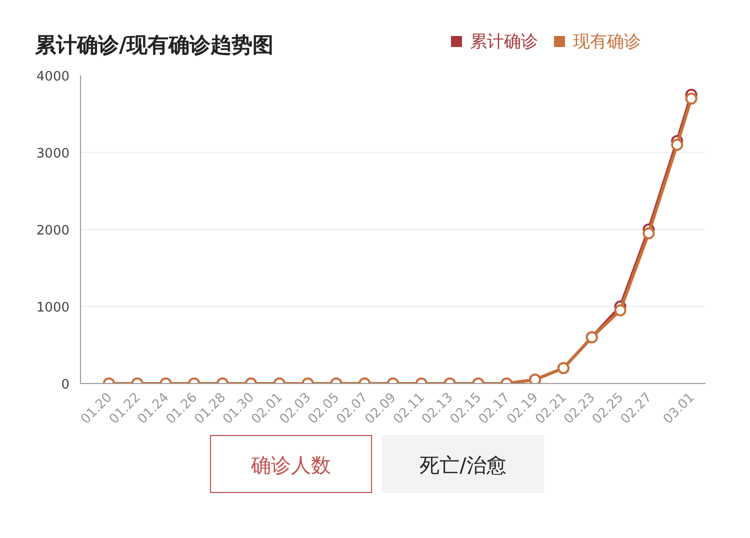 The image size is (750, 538). Describe the element at coordinates (65, 385) in the screenshot. I see `y-tick-label: 0` at that location.